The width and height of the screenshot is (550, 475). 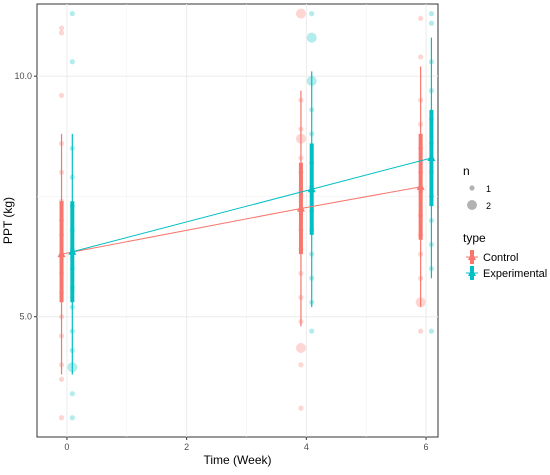 I want to click on x-tick-label: 4, so click(x=306, y=447).